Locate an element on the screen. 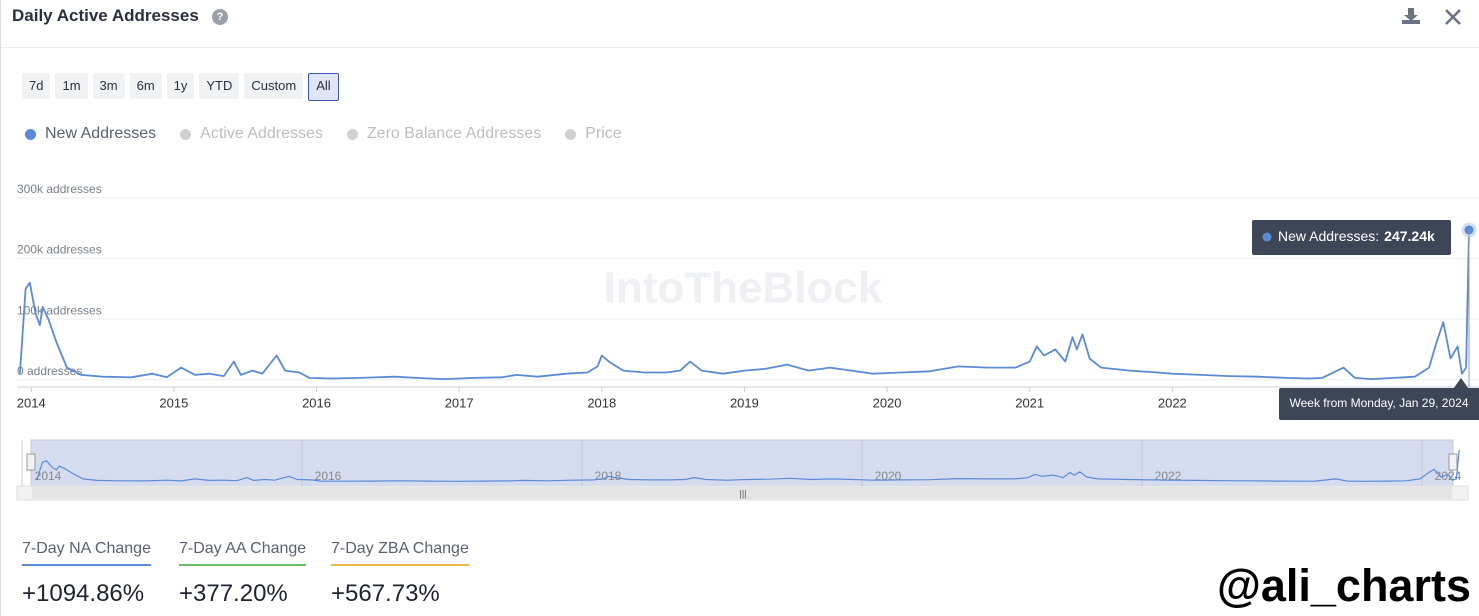 The image size is (1479, 616). x-tick-label: 2021 is located at coordinates (1029, 402).